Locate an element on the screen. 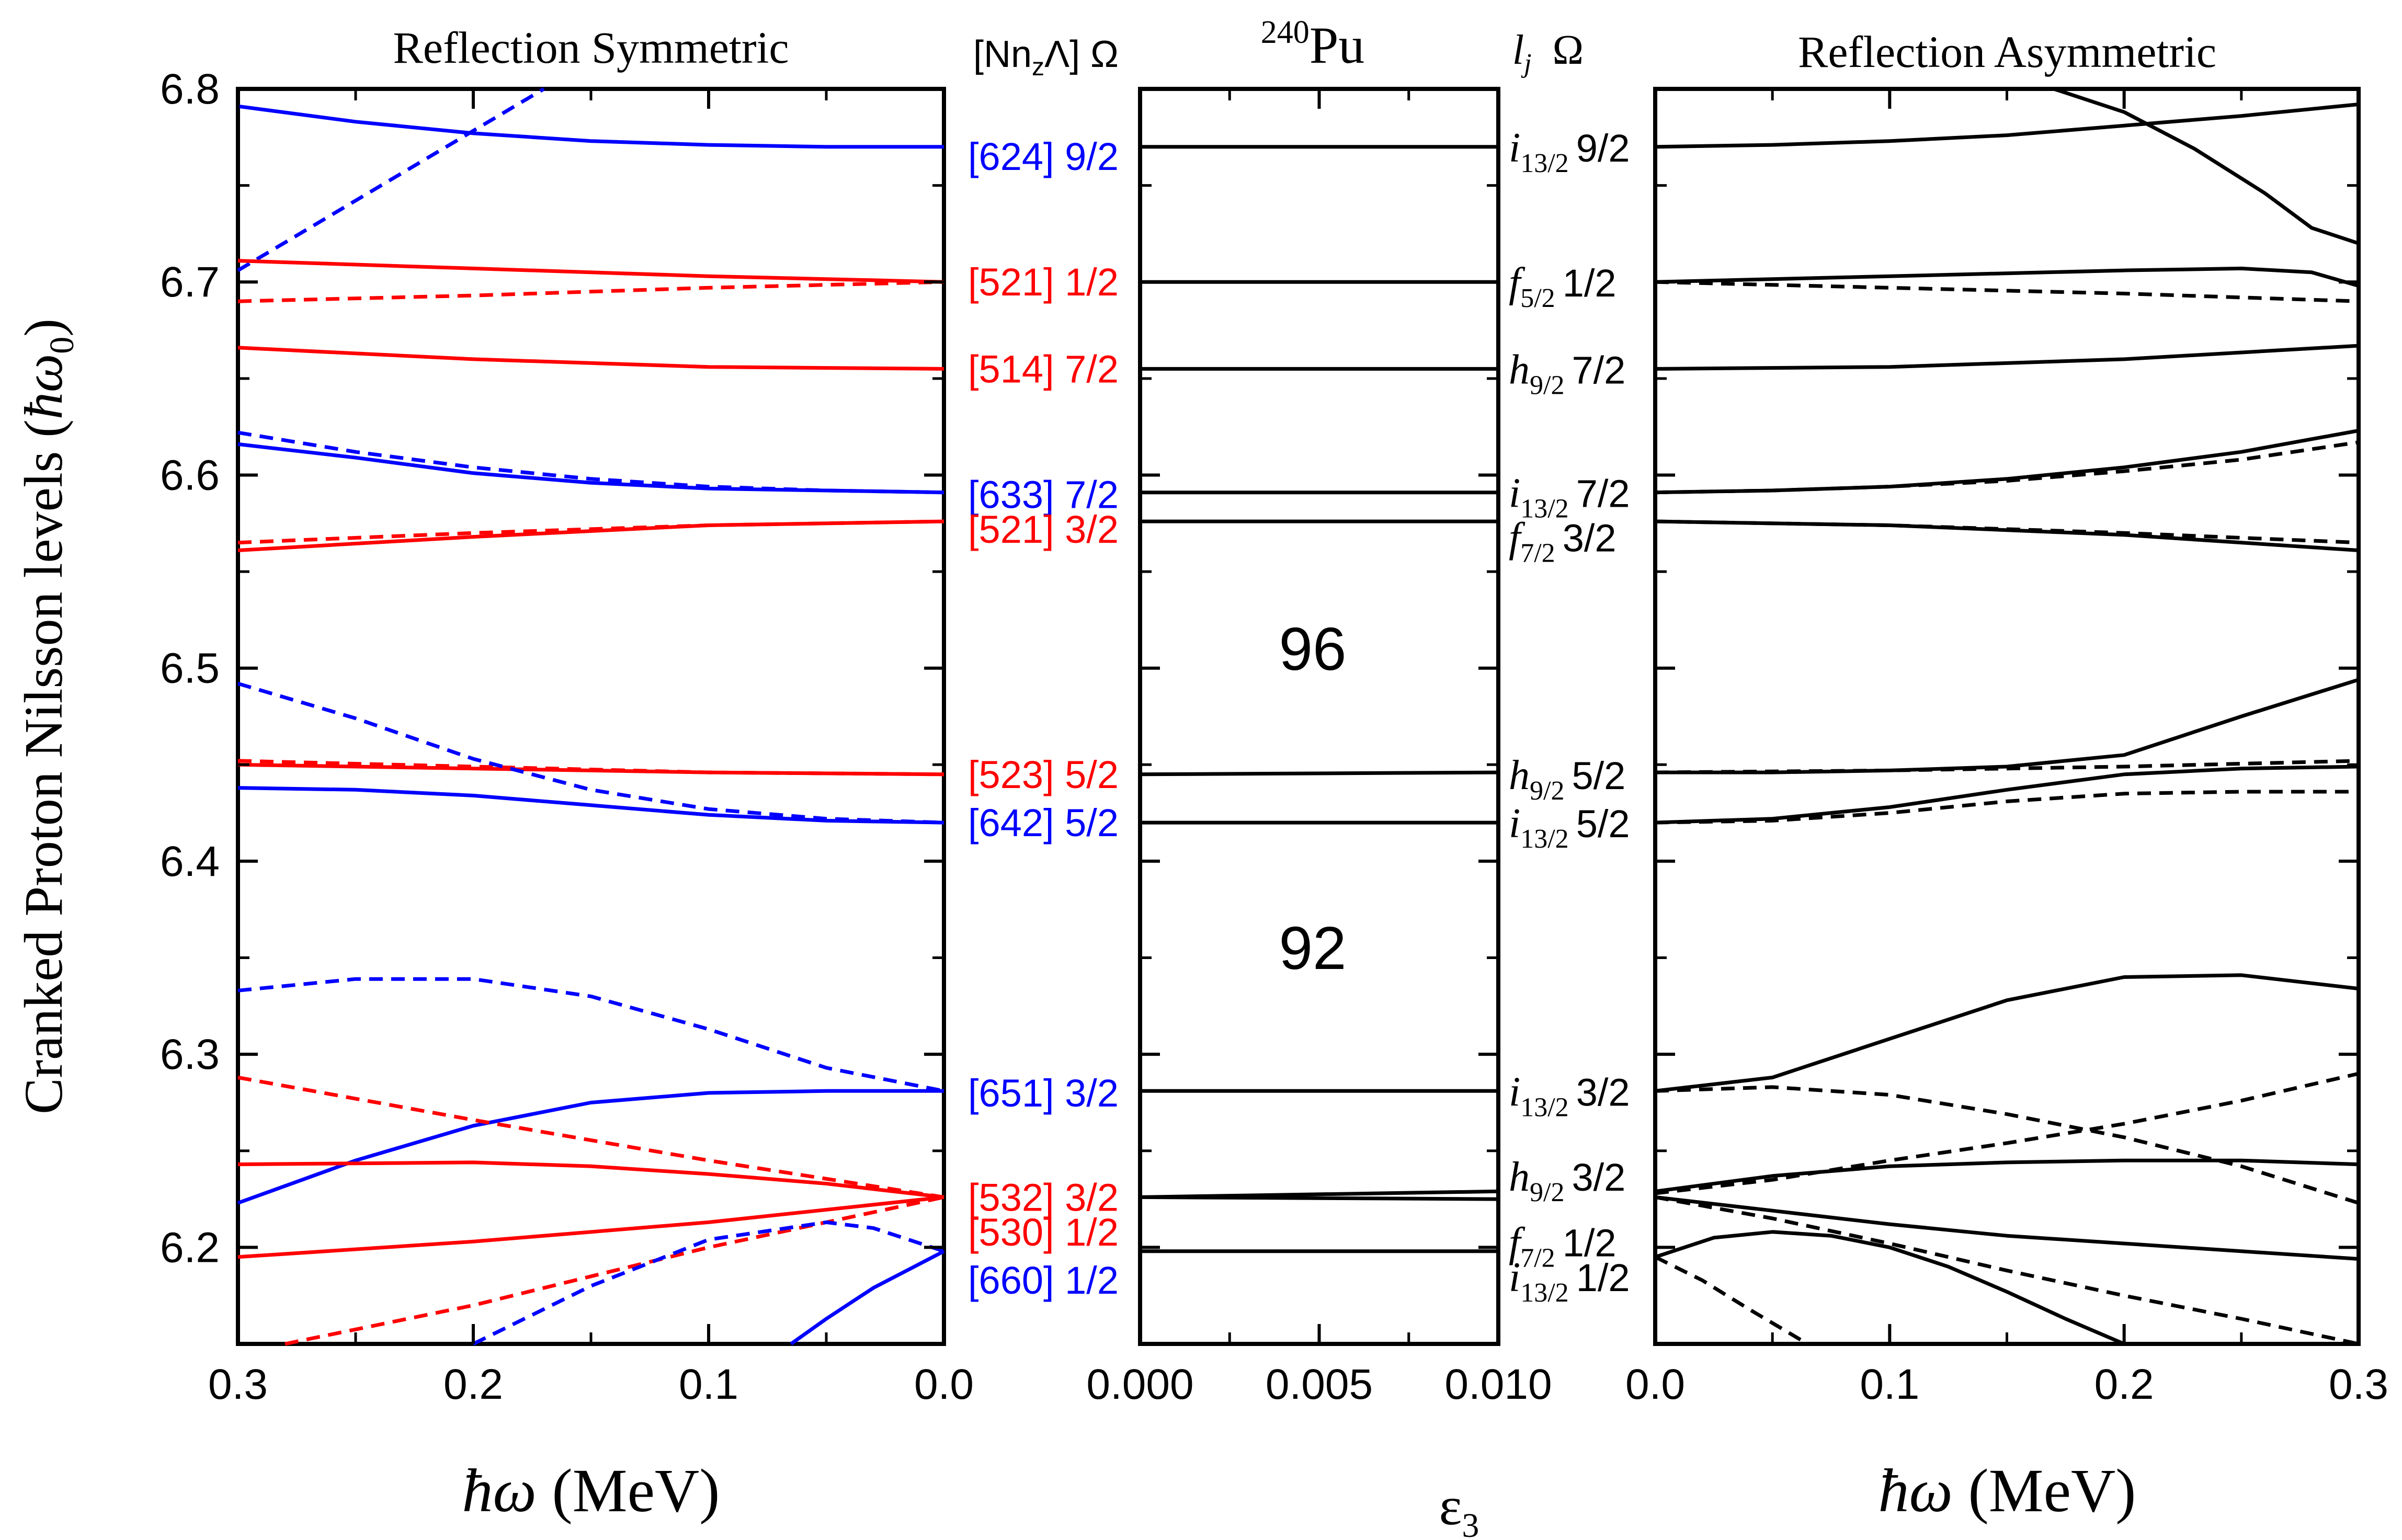 The image size is (2402, 1540). y-tick-label: 6.6 is located at coordinates (190, 475).